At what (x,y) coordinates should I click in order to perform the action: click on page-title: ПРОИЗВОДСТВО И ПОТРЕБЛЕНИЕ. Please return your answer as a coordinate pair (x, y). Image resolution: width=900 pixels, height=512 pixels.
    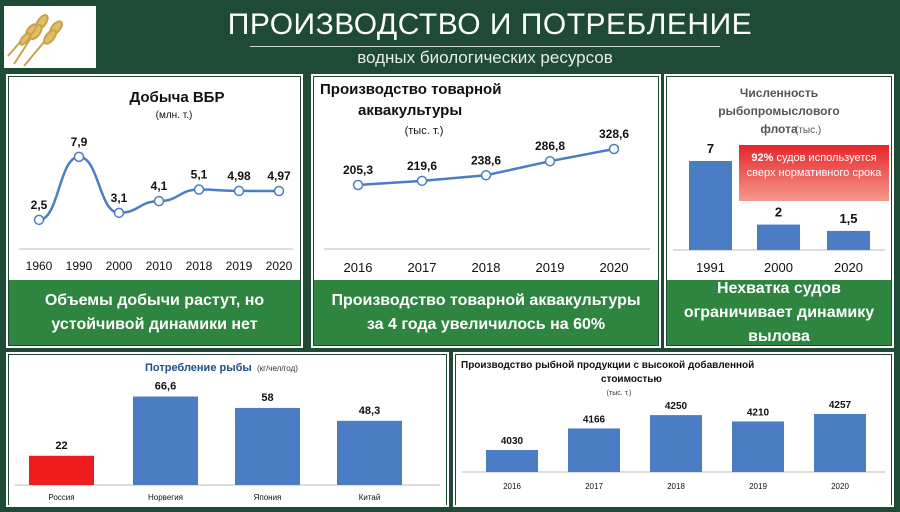
    Looking at the image, I should click on (490, 24).